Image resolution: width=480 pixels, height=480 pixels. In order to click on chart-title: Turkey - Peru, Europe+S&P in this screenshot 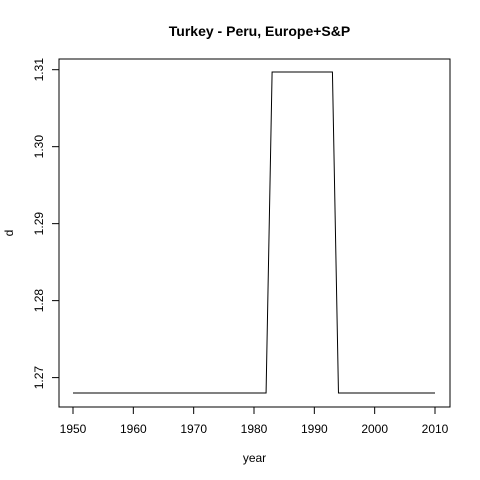, I will do `click(259, 31)`.